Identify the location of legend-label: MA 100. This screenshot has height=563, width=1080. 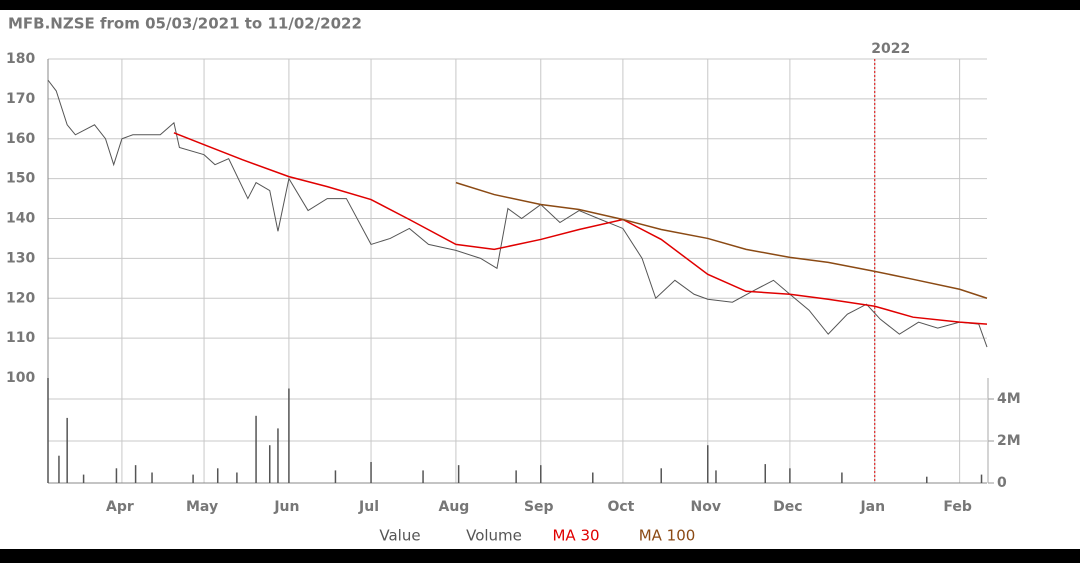
(667, 536).